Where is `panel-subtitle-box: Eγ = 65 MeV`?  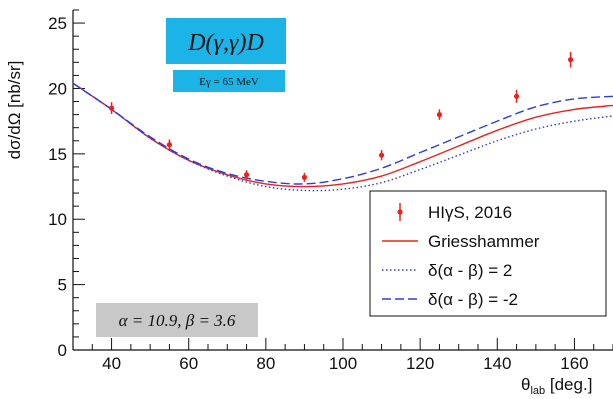
panel-subtitle-box: Eγ = 65 MeV is located at coordinates (229, 81).